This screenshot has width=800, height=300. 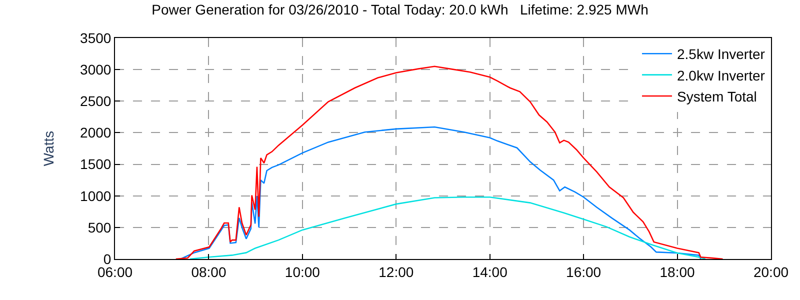 What do you see at coordinates (400, 9) in the screenshot?
I see `chart-title: Power Generation for 03/26/2010 - Total Today: 20.0 kWh Lifetime: 2.925 MWh` at bounding box center [400, 9].